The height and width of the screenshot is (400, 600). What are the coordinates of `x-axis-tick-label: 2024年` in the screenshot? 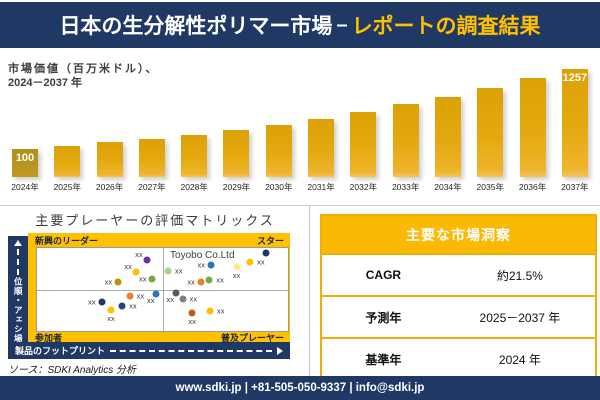 It's located at (25, 187).